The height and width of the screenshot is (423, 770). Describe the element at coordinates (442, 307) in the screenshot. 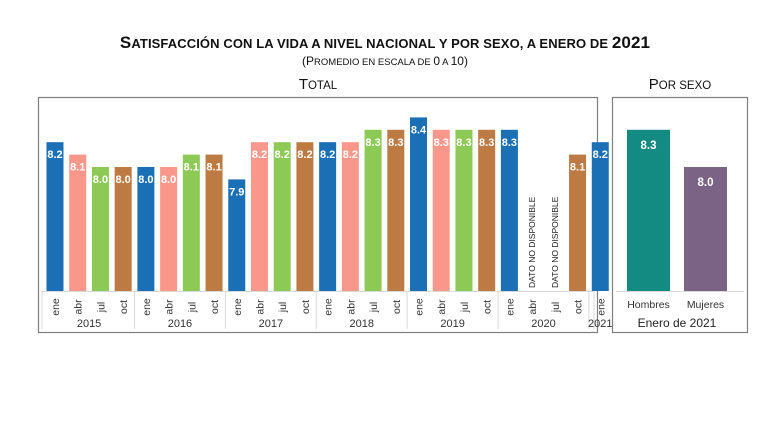

I see `month-label-2019-abr: abr` at that location.